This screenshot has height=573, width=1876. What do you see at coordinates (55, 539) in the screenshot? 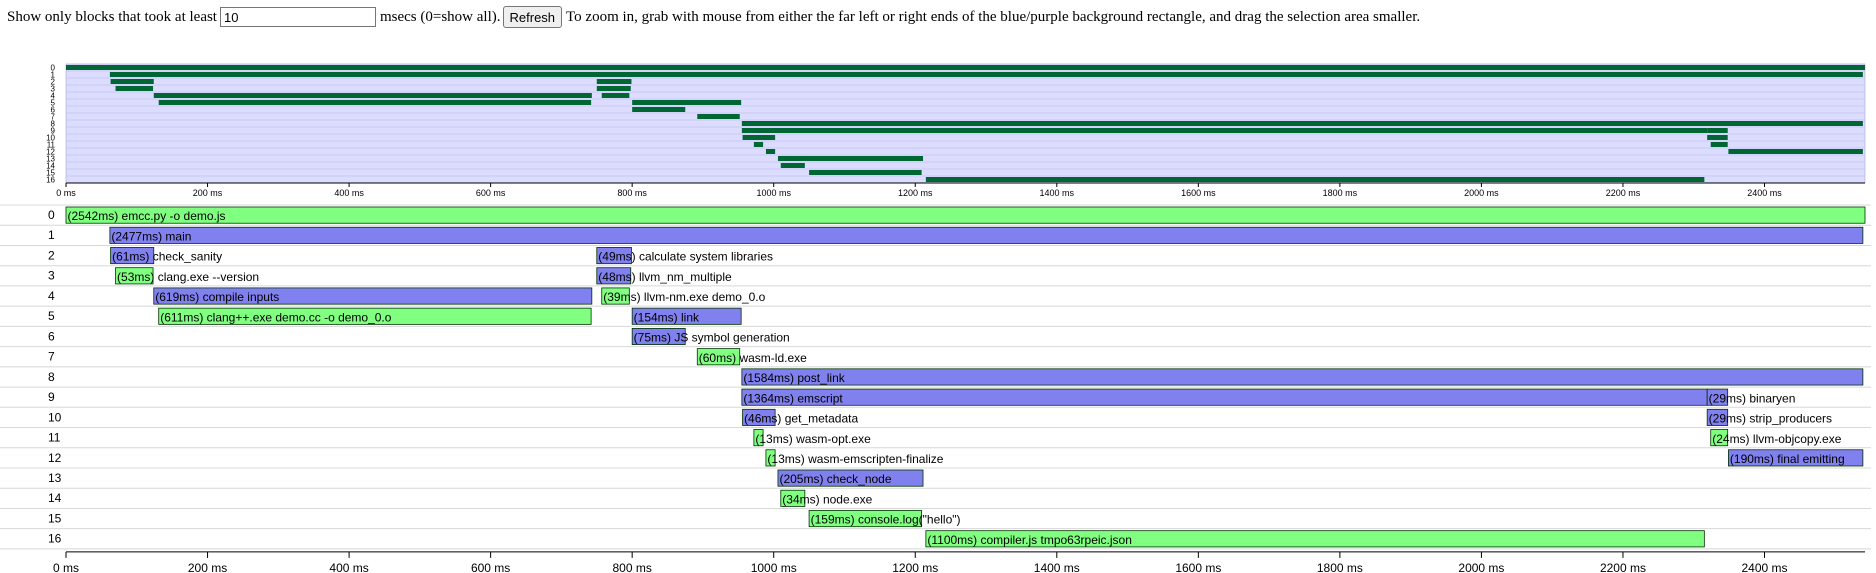
I see `row-index-label: 16` at bounding box center [55, 539].